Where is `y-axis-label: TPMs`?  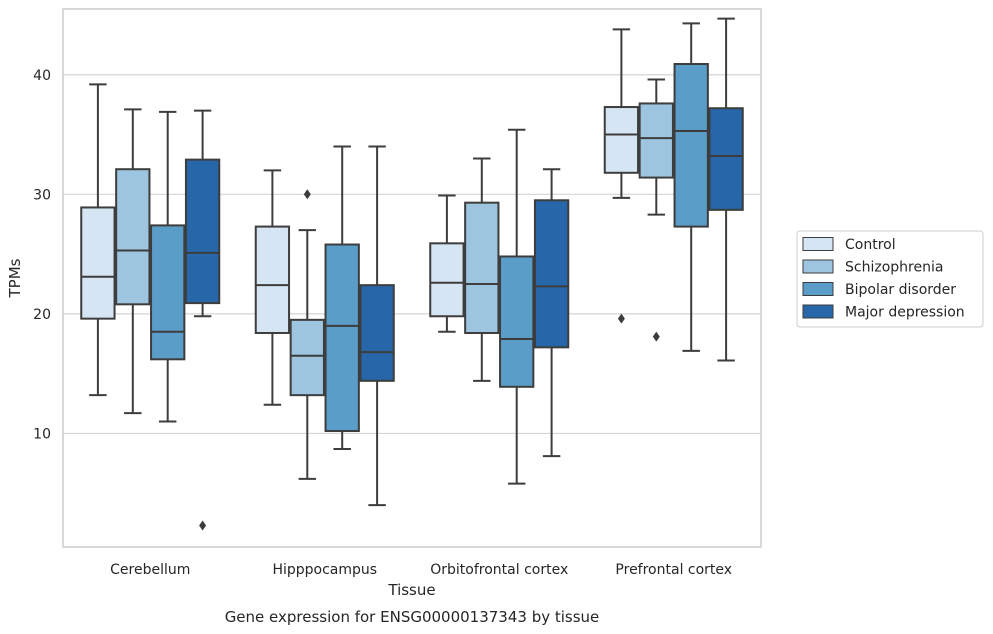 y-axis-label: TPMs is located at coordinates (15, 278).